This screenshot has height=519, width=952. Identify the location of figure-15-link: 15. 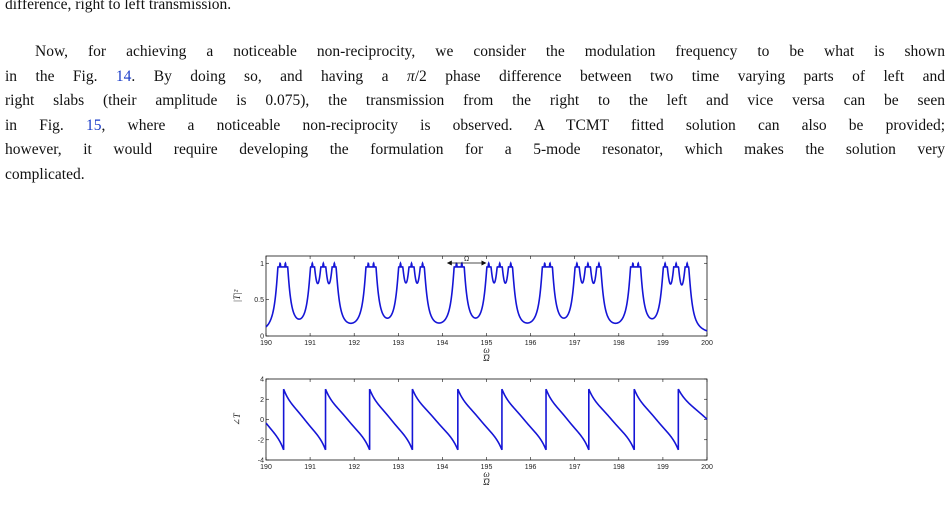
(93, 125).